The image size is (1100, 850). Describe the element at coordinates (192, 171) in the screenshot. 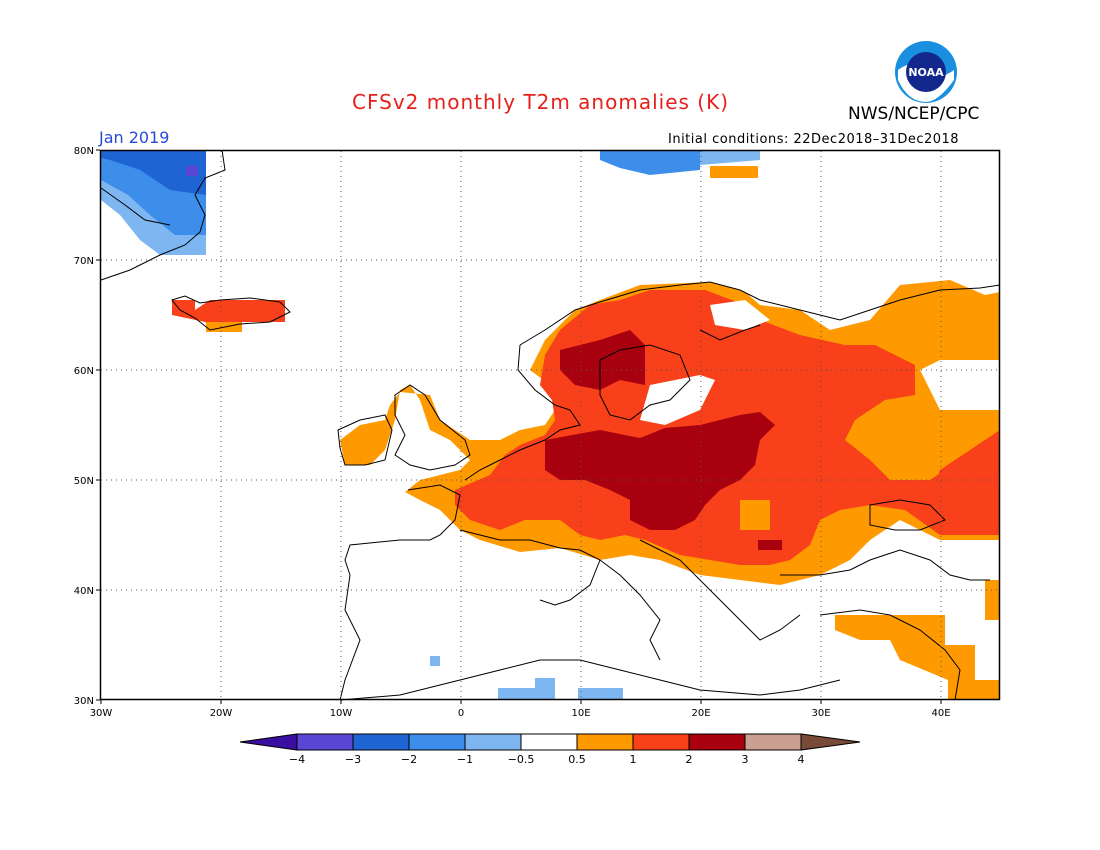

I see `greenland-extreme-cold-cell` at that location.